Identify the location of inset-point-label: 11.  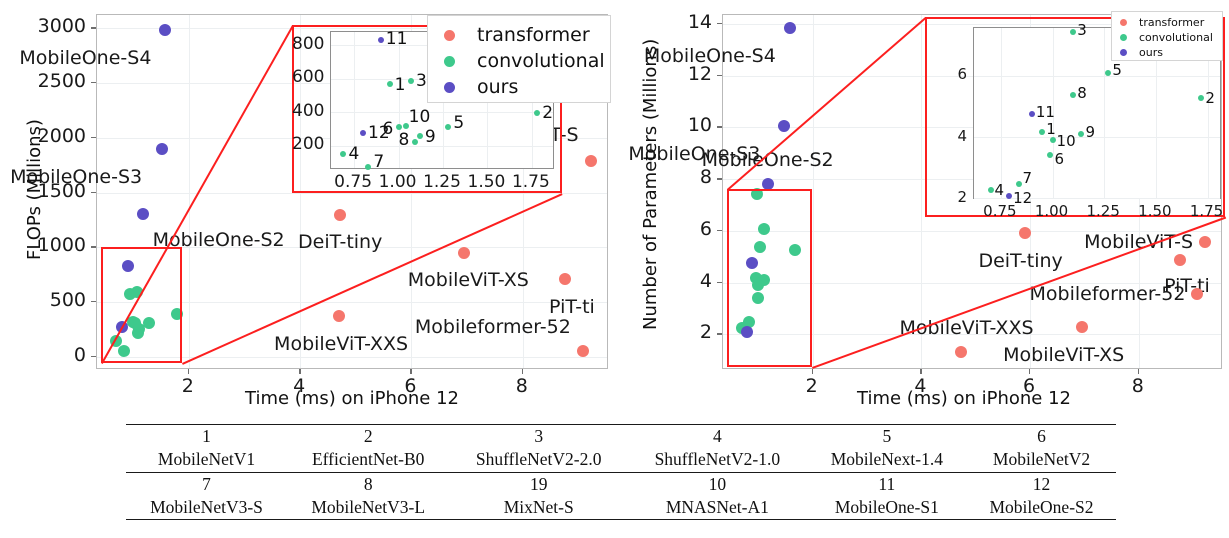
(396, 39).